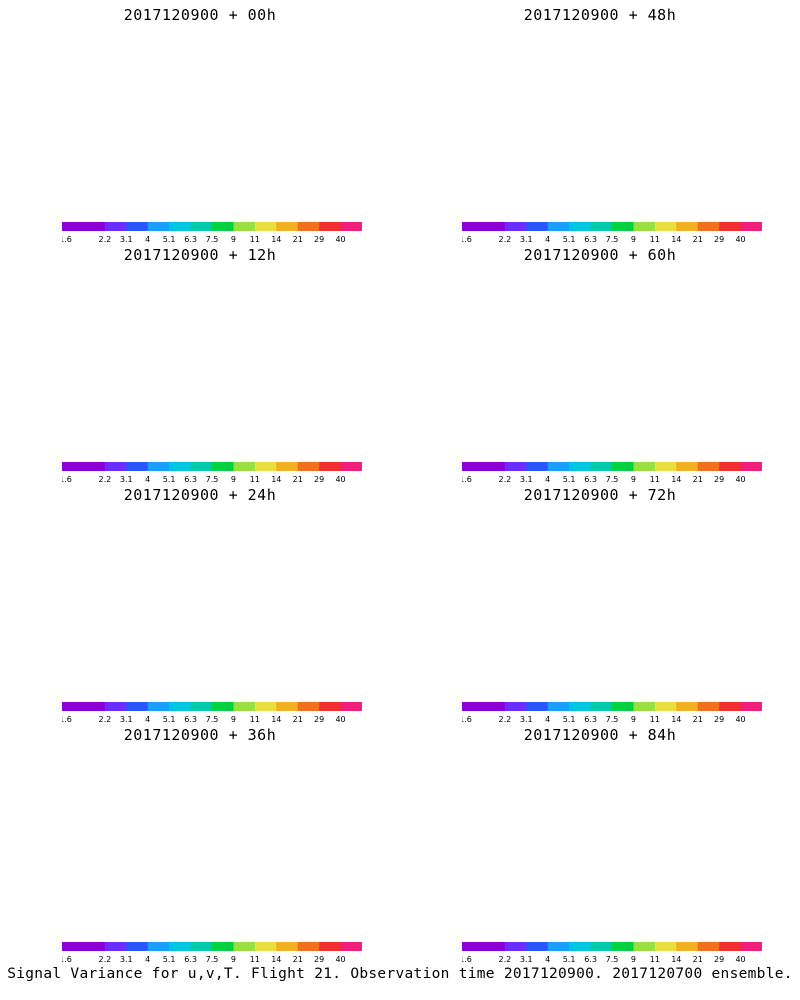 The width and height of the screenshot is (800, 1000). What do you see at coordinates (547, 239) in the screenshot?
I see `colorbar-label: 4` at bounding box center [547, 239].